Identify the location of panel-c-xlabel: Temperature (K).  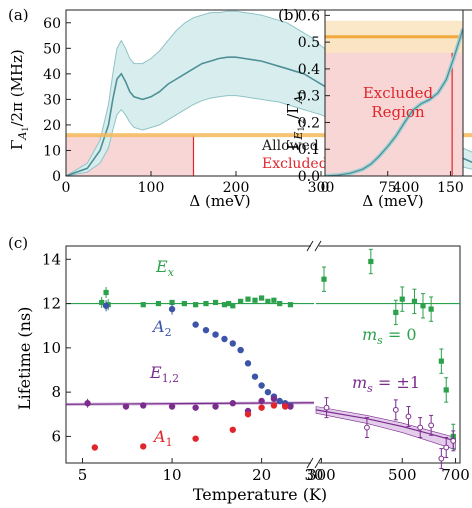
(260, 494).